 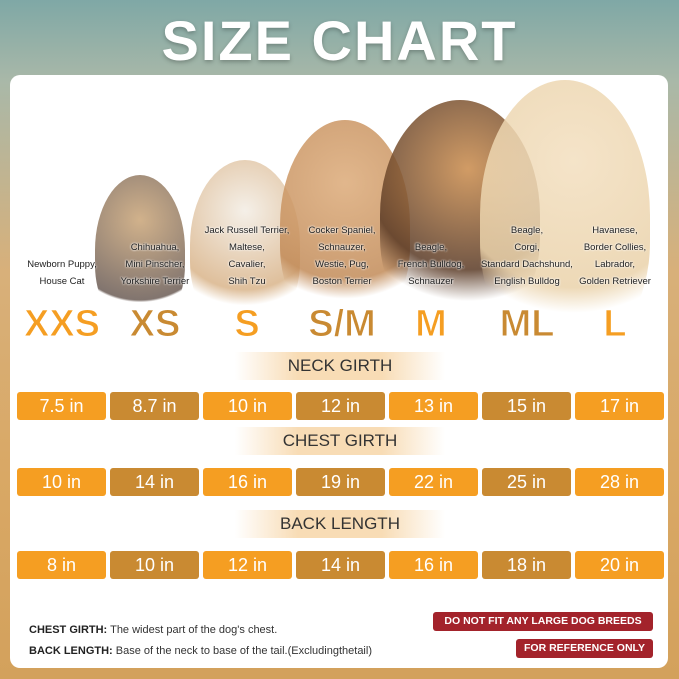 I want to click on size-label: M, so click(x=431, y=324).